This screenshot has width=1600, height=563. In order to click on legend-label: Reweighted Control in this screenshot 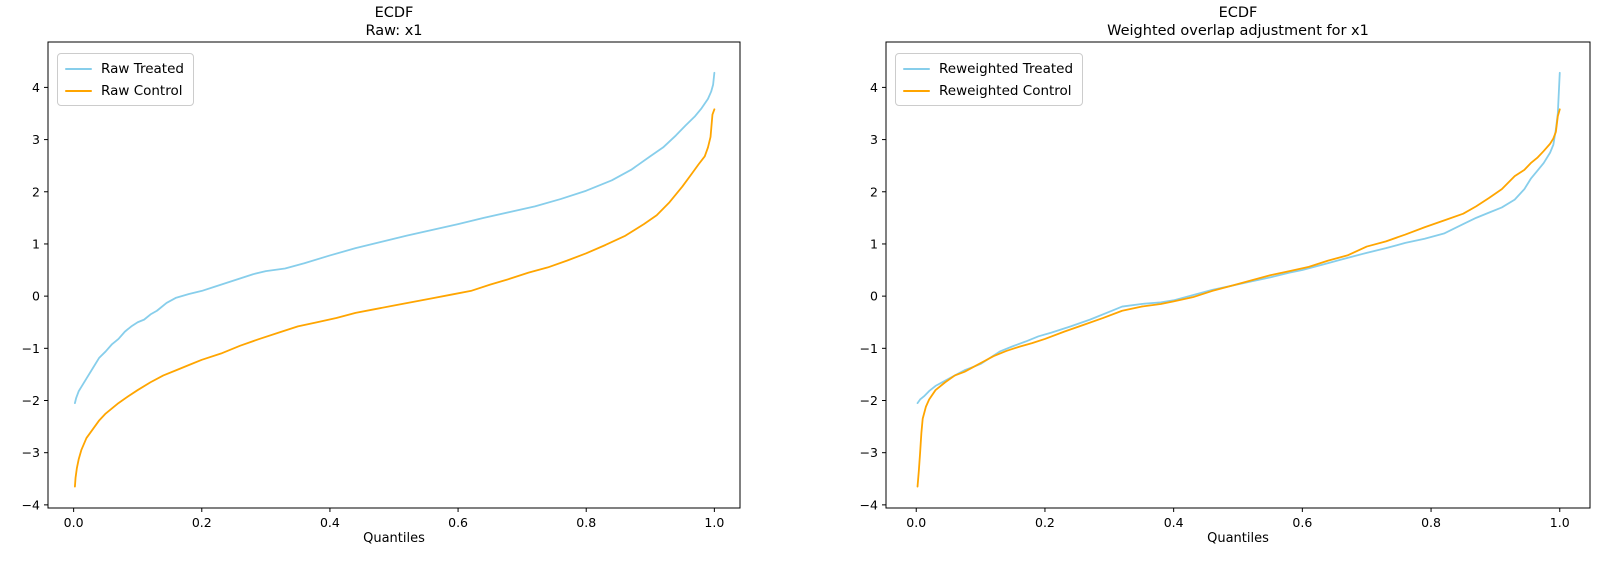, I will do `click(1005, 90)`.